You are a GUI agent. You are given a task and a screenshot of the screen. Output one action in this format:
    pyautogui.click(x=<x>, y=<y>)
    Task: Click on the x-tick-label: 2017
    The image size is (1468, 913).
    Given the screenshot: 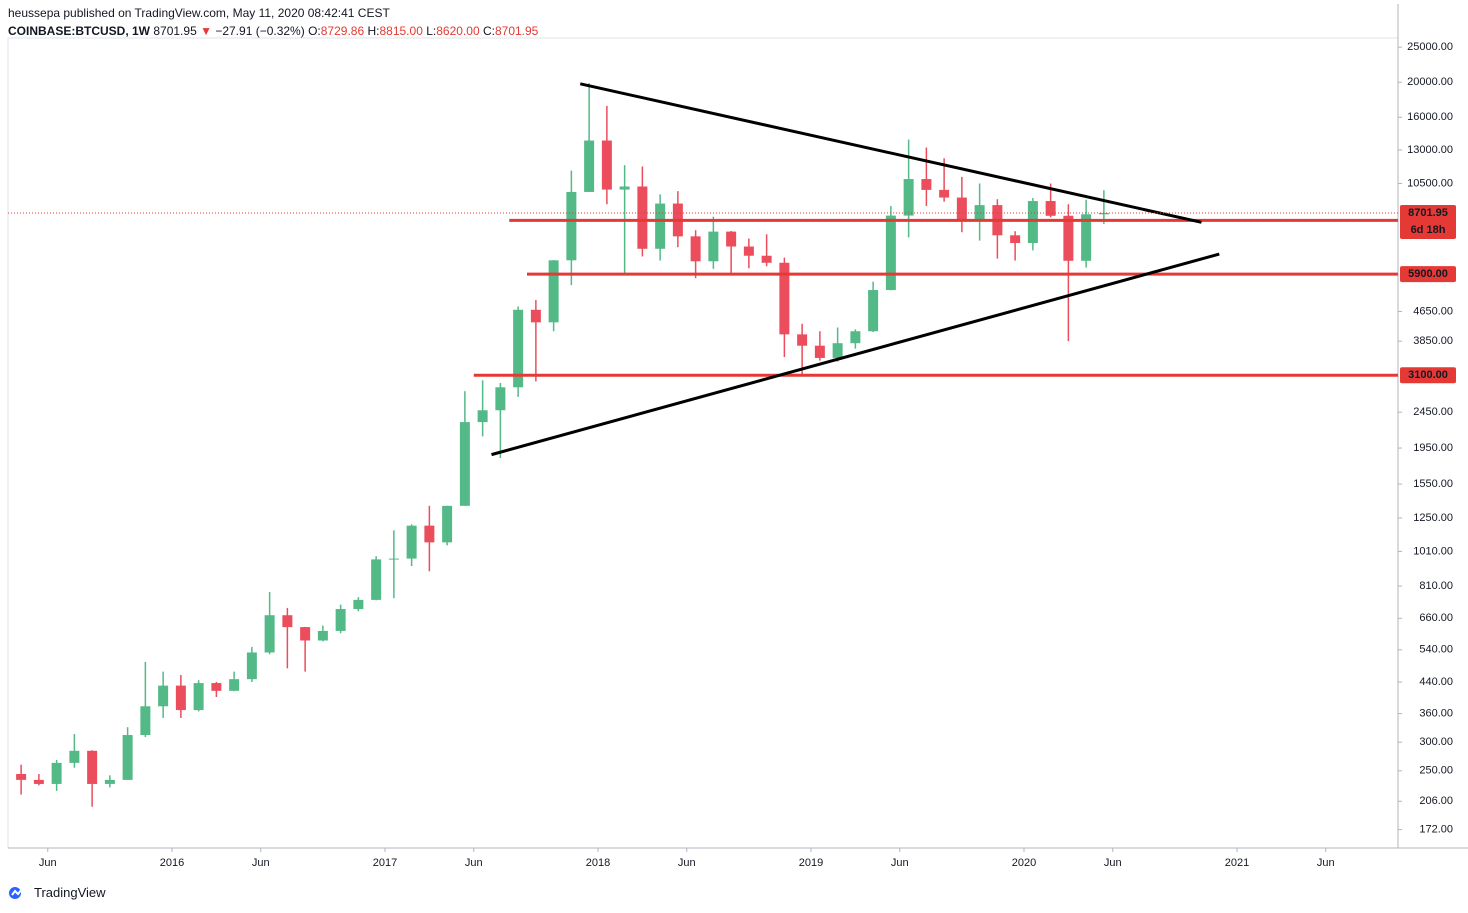 What is the action you would take?
    pyautogui.click(x=385, y=863)
    